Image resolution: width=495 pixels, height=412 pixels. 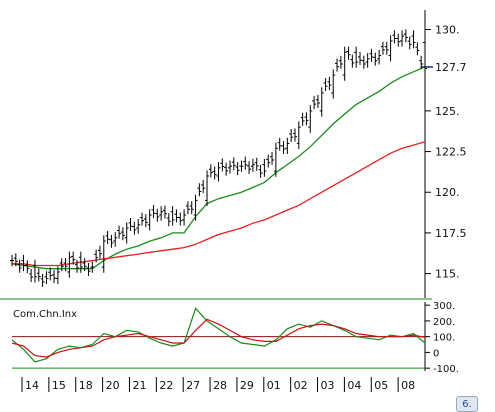 What do you see at coordinates (218, 384) in the screenshot?
I see `x-axis: 14 15 18 20 21 22 27 28 29 01 02 03 04 05 08` at bounding box center [218, 384].